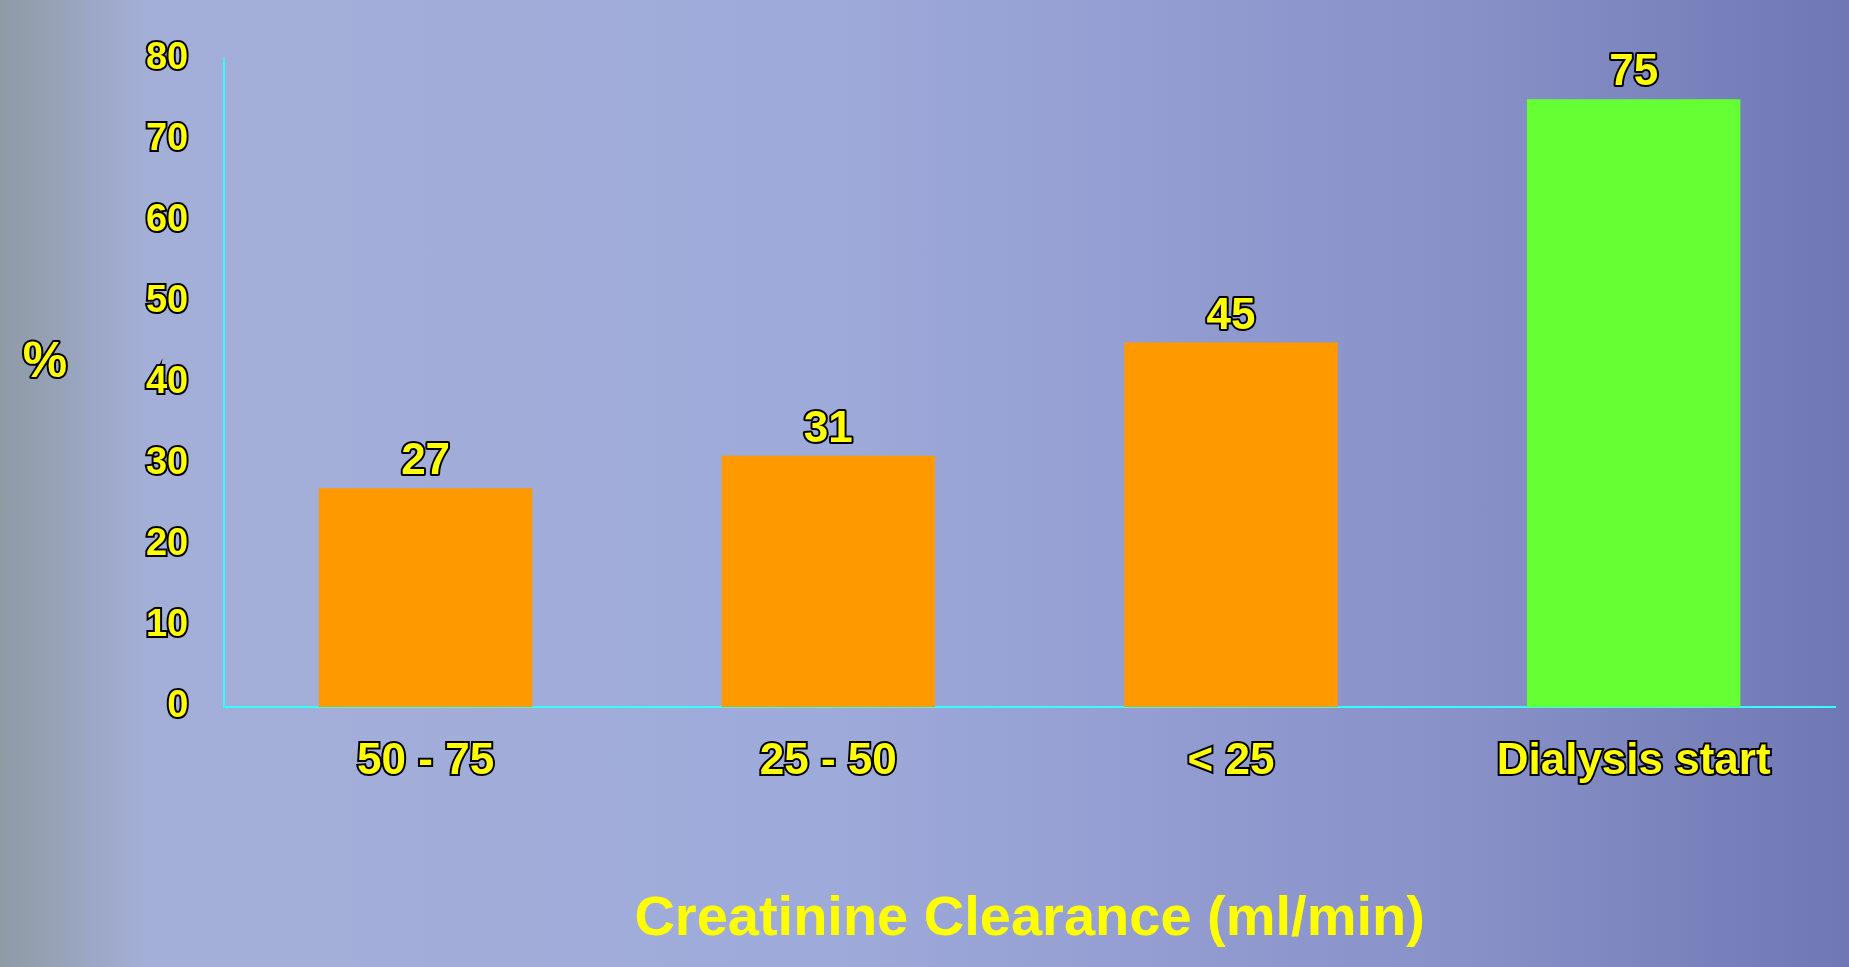 The width and height of the screenshot is (1849, 967). I want to click on x-tick-label: 25 - 50, so click(828, 758).